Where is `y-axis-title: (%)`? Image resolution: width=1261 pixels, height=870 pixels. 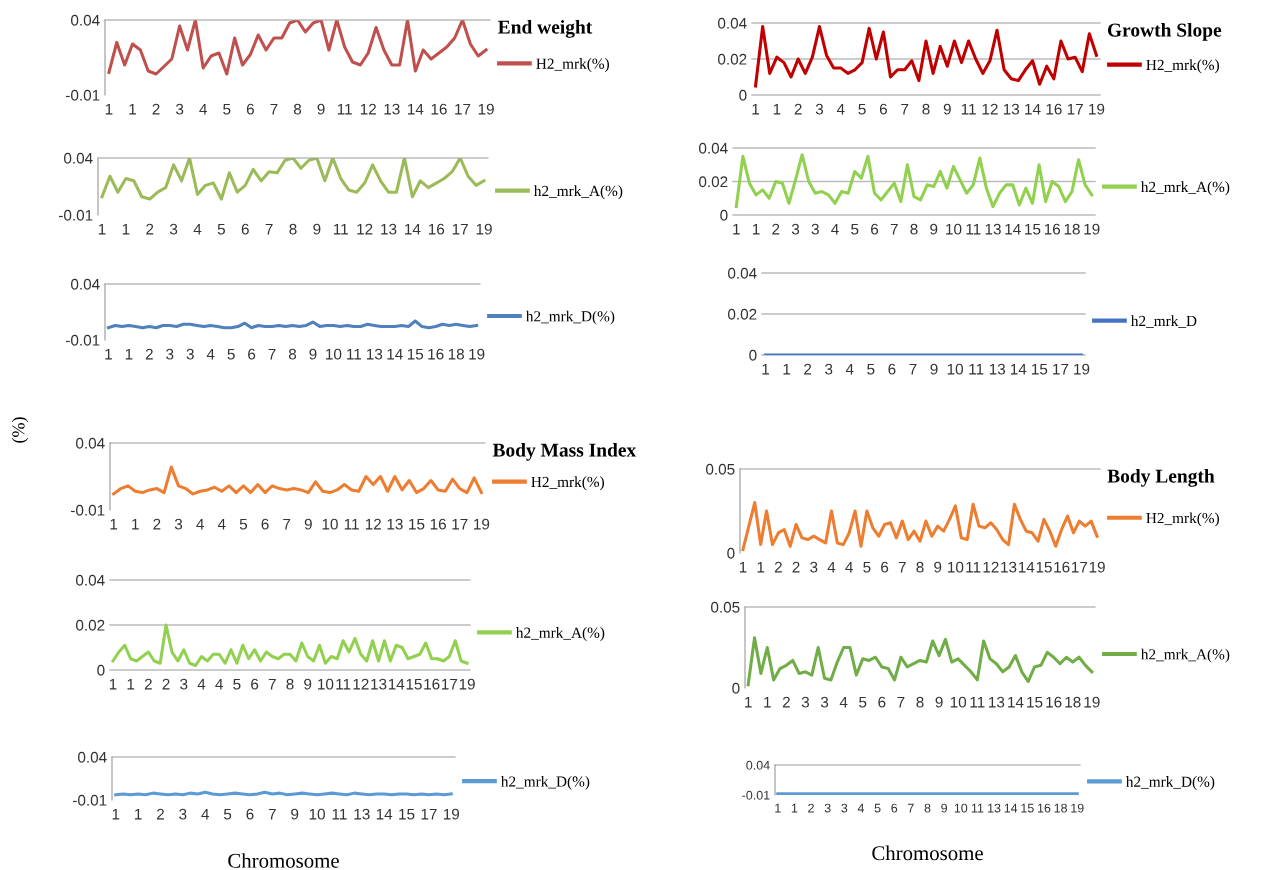
y-axis-title: (%) is located at coordinates (20, 430).